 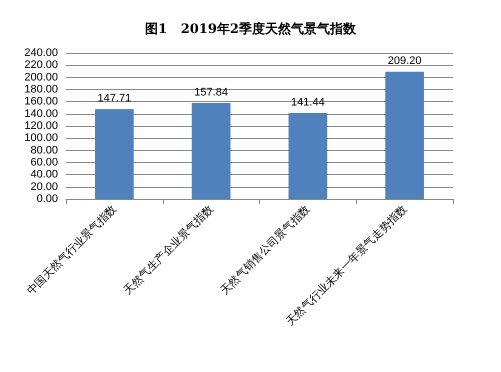 What do you see at coordinates (44, 162) in the screenshot?
I see `y-tick-label: 60.00` at bounding box center [44, 162].